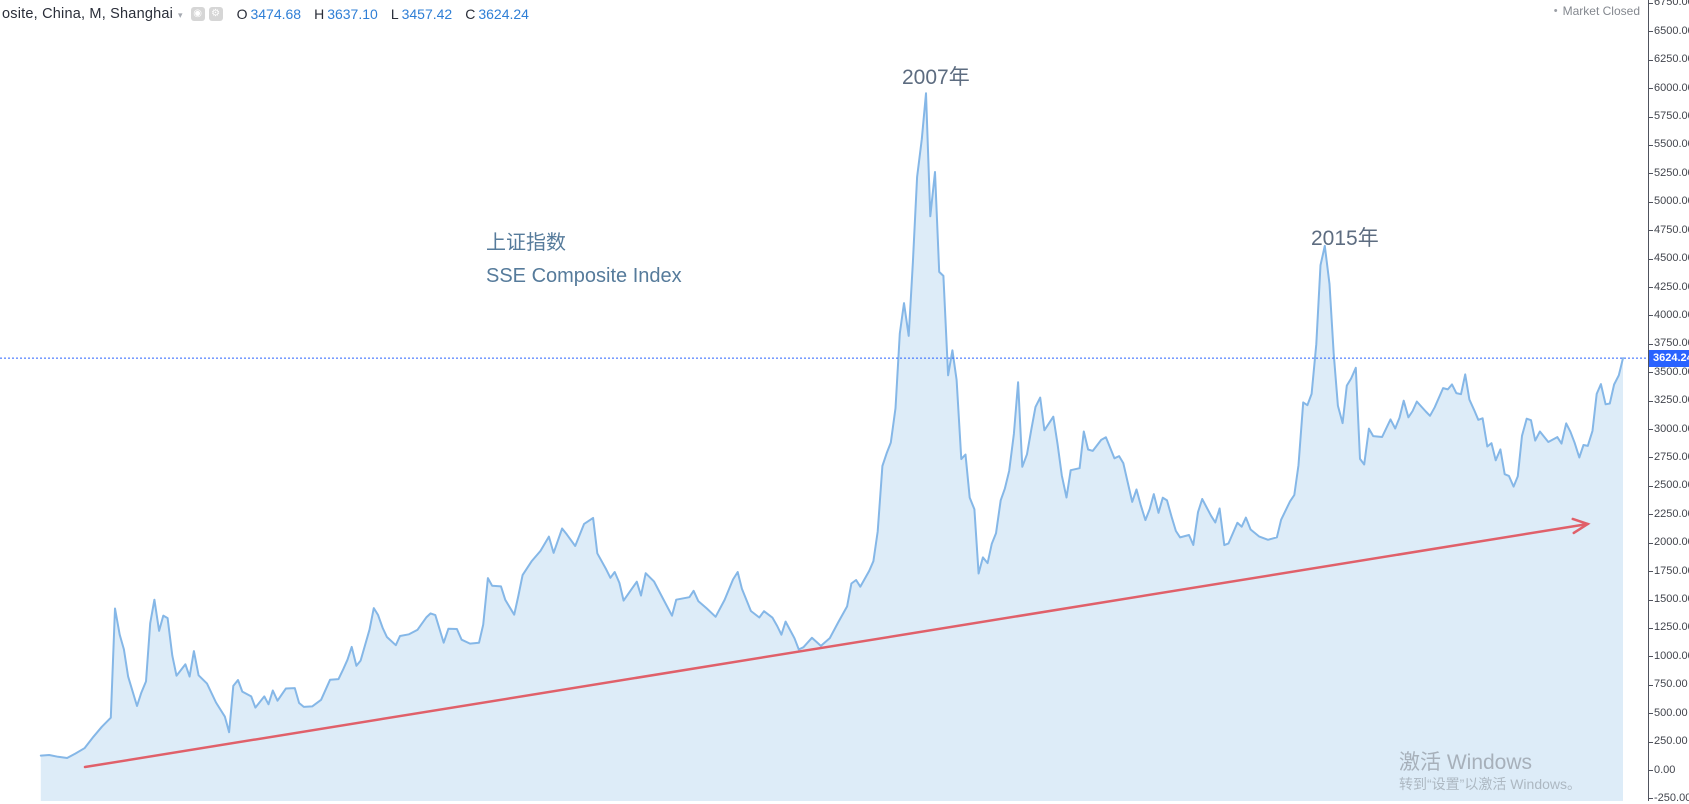 The image size is (1689, 804). Describe the element at coordinates (1601, 11) in the screenshot. I see `market-status-label: Market Closed` at that location.